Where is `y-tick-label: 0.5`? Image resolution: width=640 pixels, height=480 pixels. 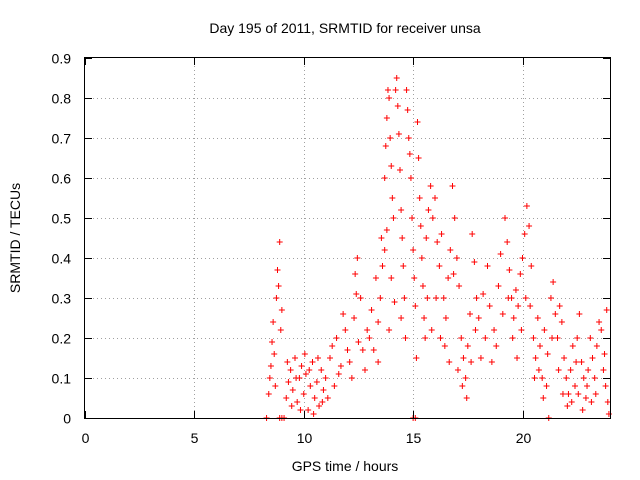
y-tick-label: 0.5 is located at coordinates (62, 219).